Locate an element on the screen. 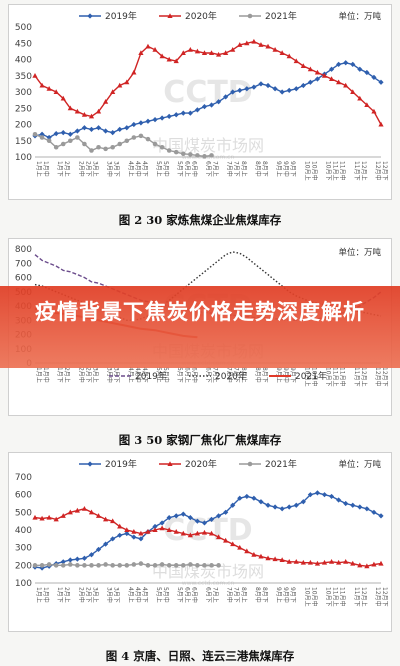 The image size is (400, 666). x-tick-label: 3月下 is located at coordinates (116, 375).